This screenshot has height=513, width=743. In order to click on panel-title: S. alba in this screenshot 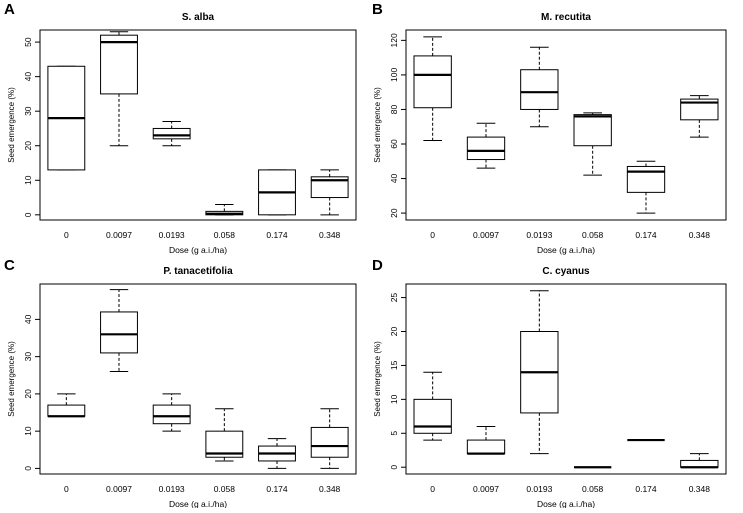, I will do `click(198, 17)`.